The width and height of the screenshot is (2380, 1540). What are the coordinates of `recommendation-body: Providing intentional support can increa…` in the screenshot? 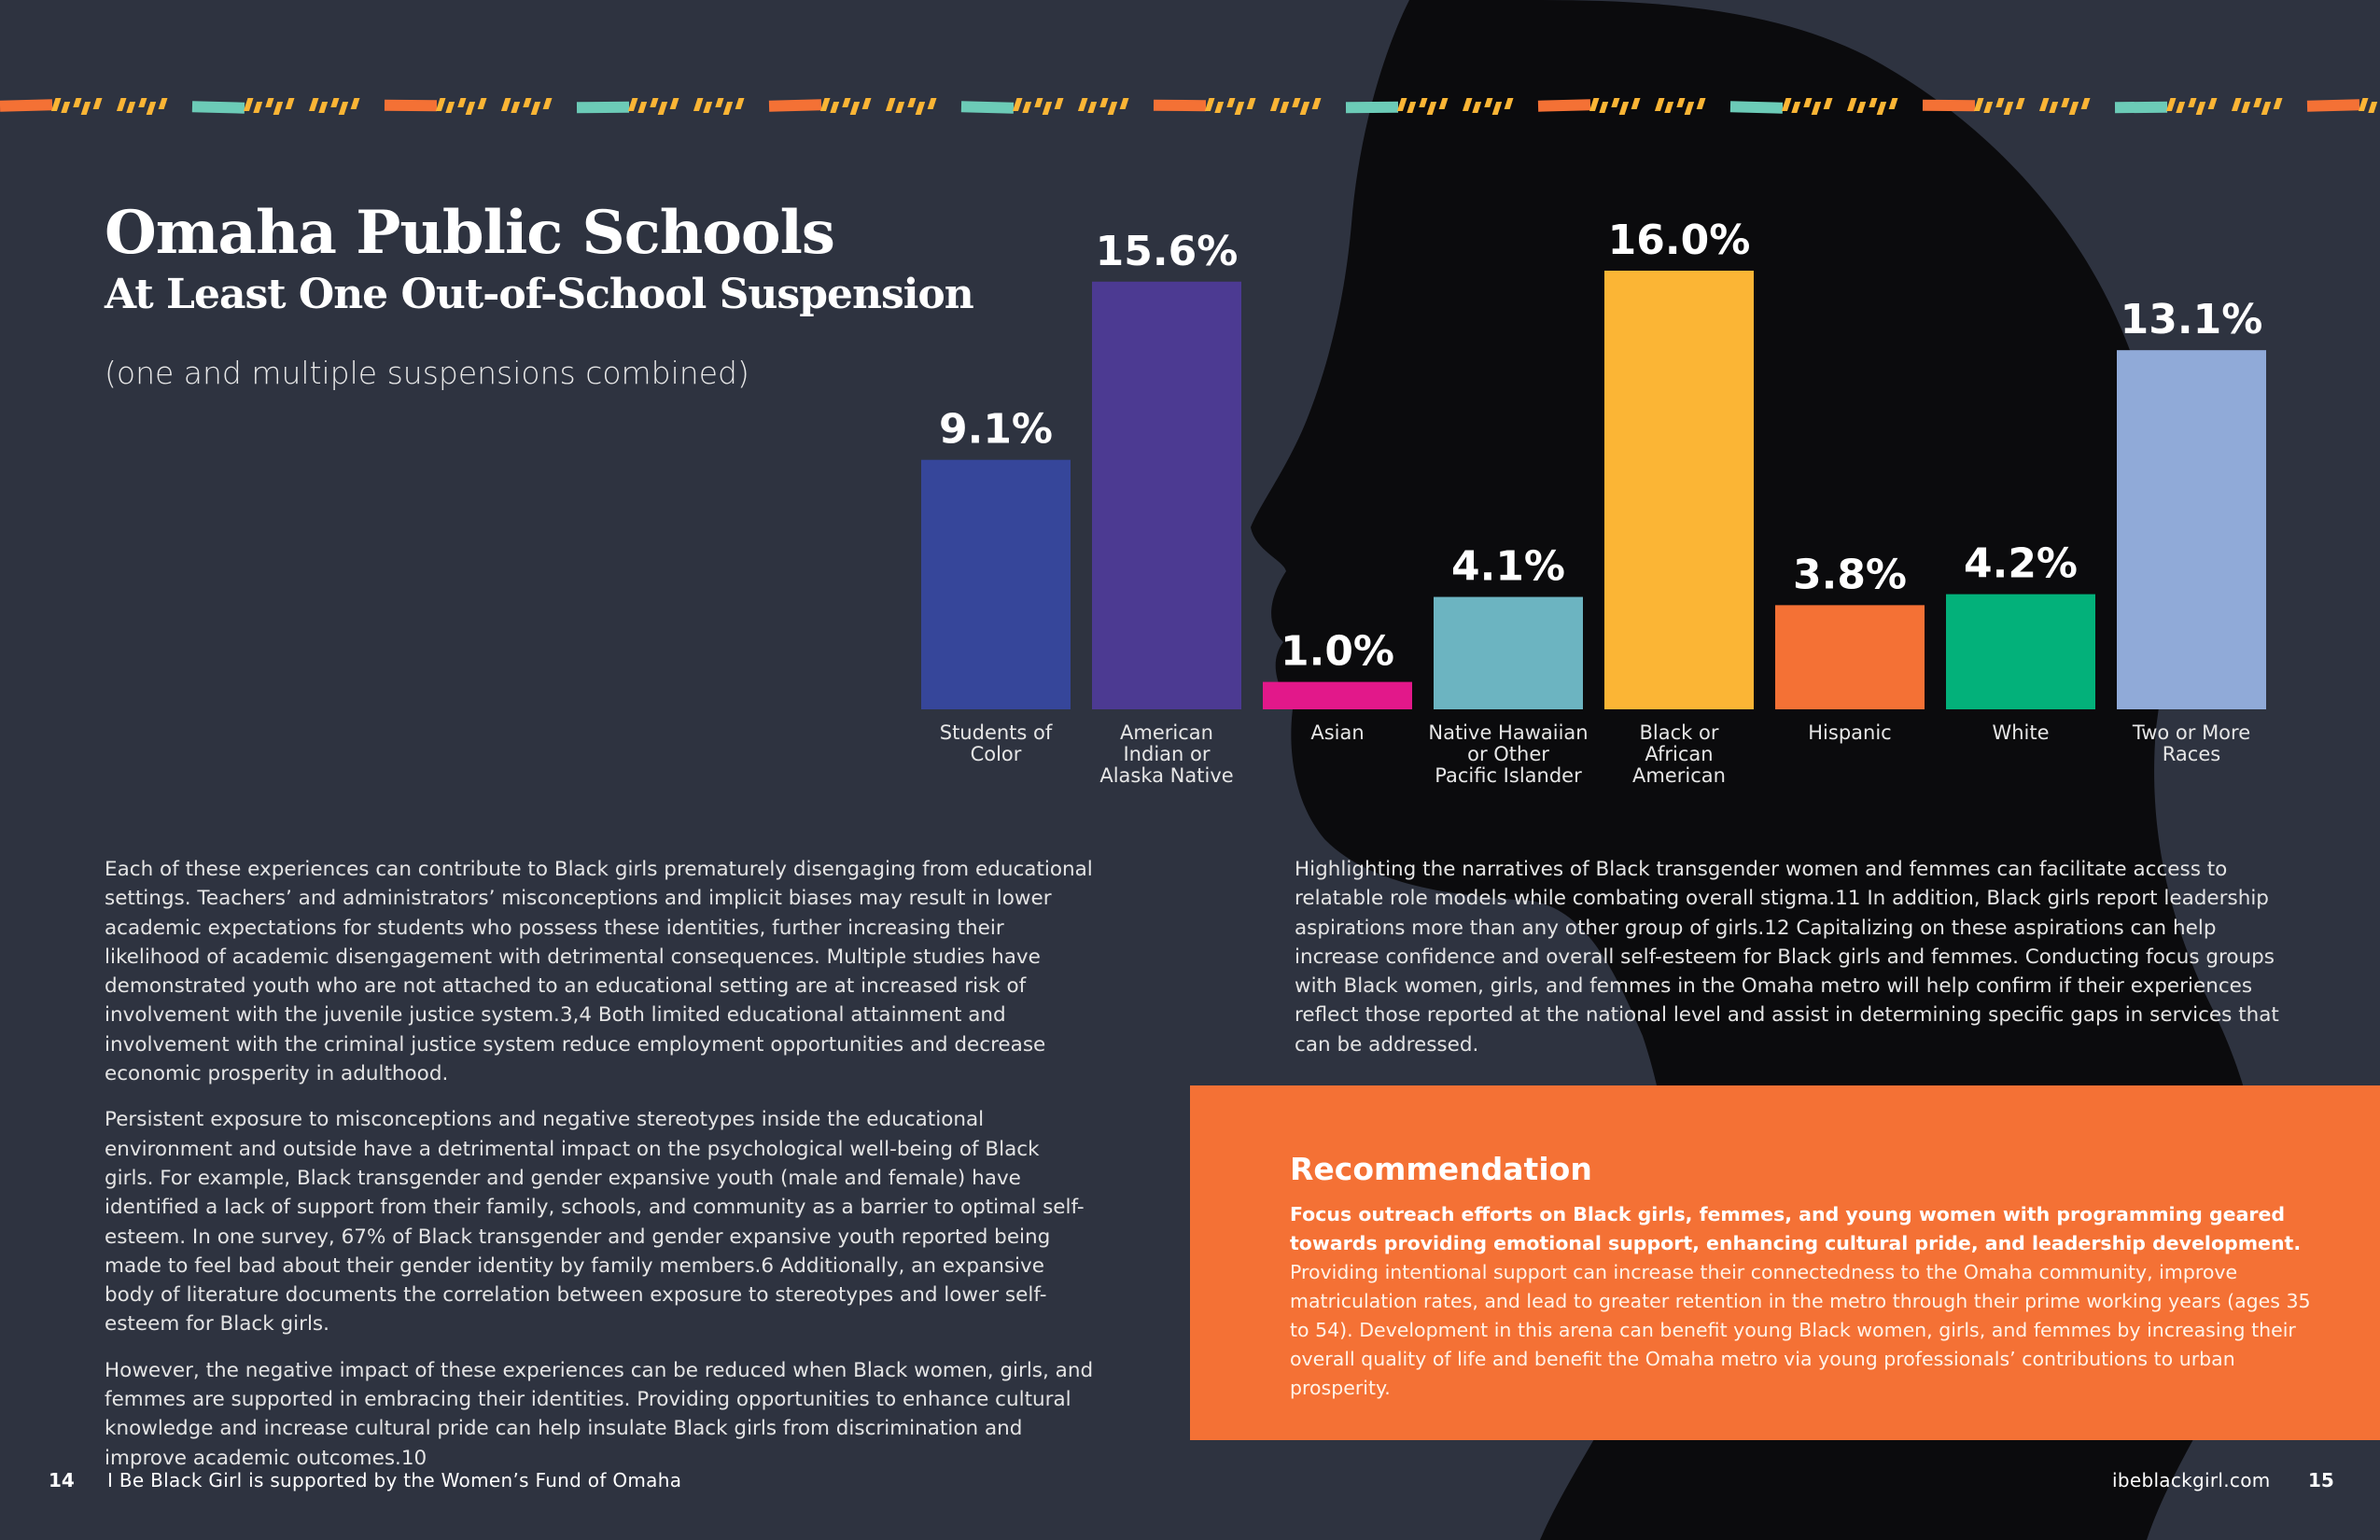 It's located at (1800, 1330).